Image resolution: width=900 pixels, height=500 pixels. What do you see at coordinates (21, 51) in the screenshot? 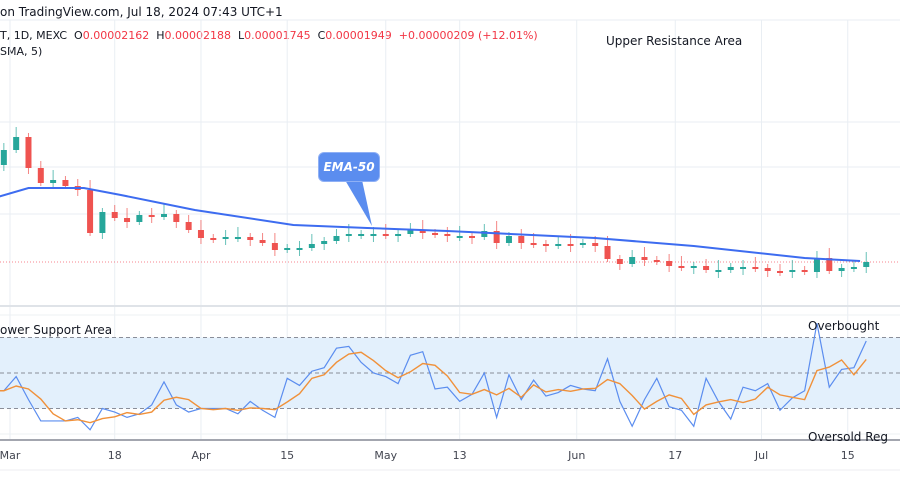
I see `indicator-legend: SMA, 5)` at bounding box center [21, 51].